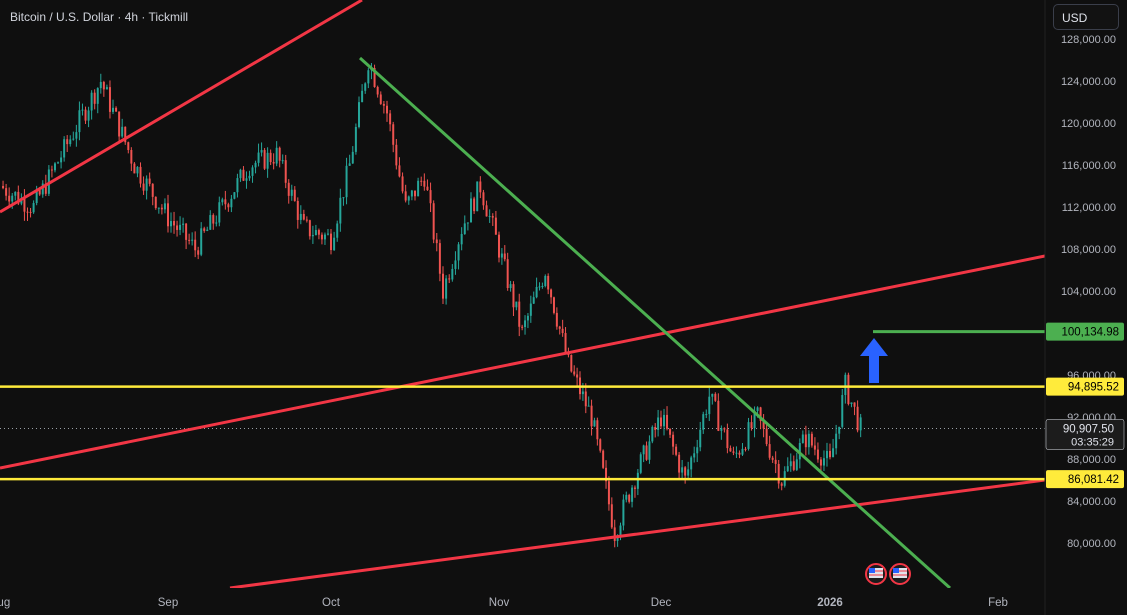 This screenshot has height=615, width=1127. What do you see at coordinates (876, 573) in the screenshot?
I see `flag-icon-body` at bounding box center [876, 573].